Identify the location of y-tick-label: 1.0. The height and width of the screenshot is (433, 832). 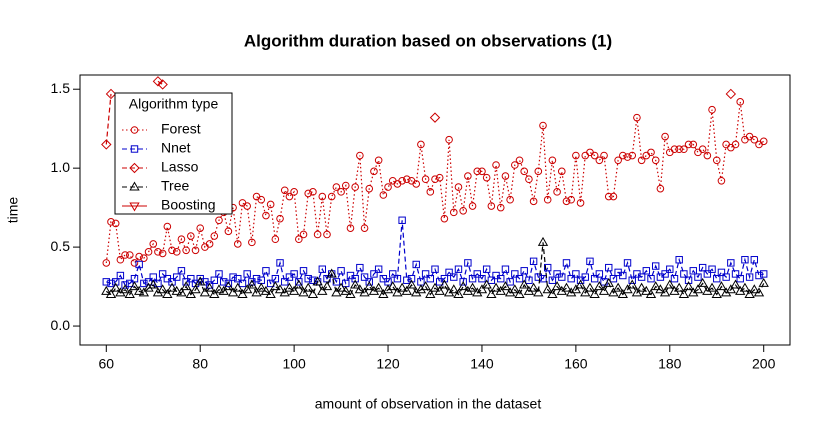
(61, 167).